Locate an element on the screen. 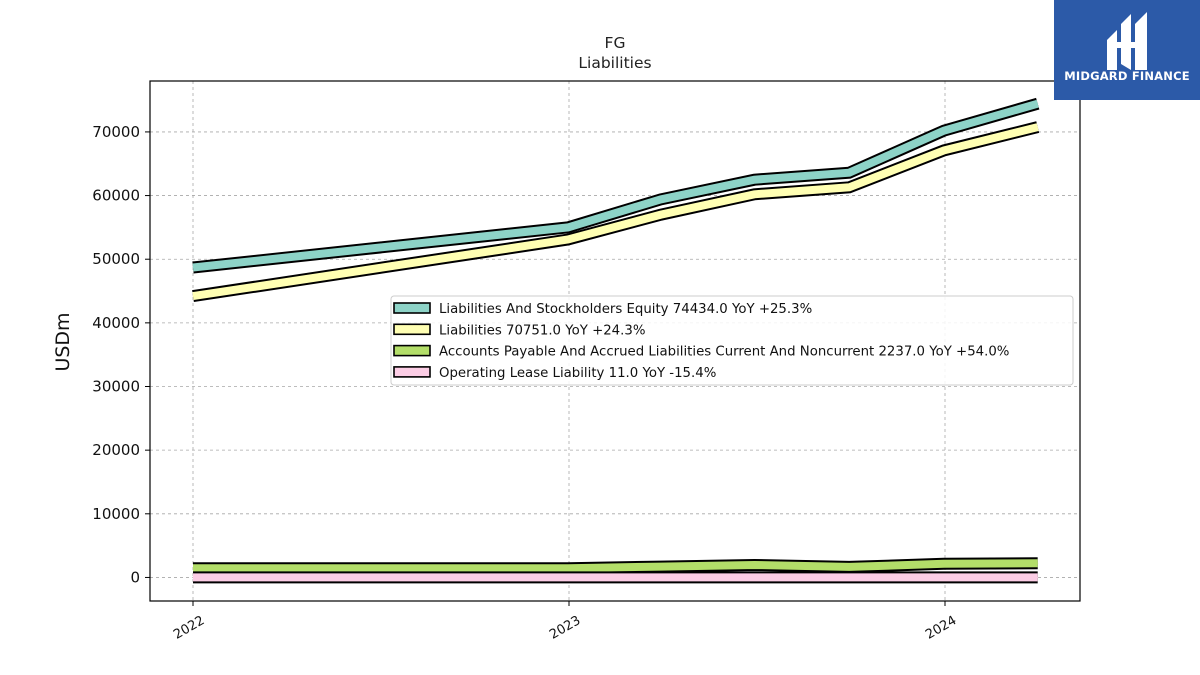 The width and height of the screenshot is (1200, 675). x-tick-label: 2023 is located at coordinates (565, 628).